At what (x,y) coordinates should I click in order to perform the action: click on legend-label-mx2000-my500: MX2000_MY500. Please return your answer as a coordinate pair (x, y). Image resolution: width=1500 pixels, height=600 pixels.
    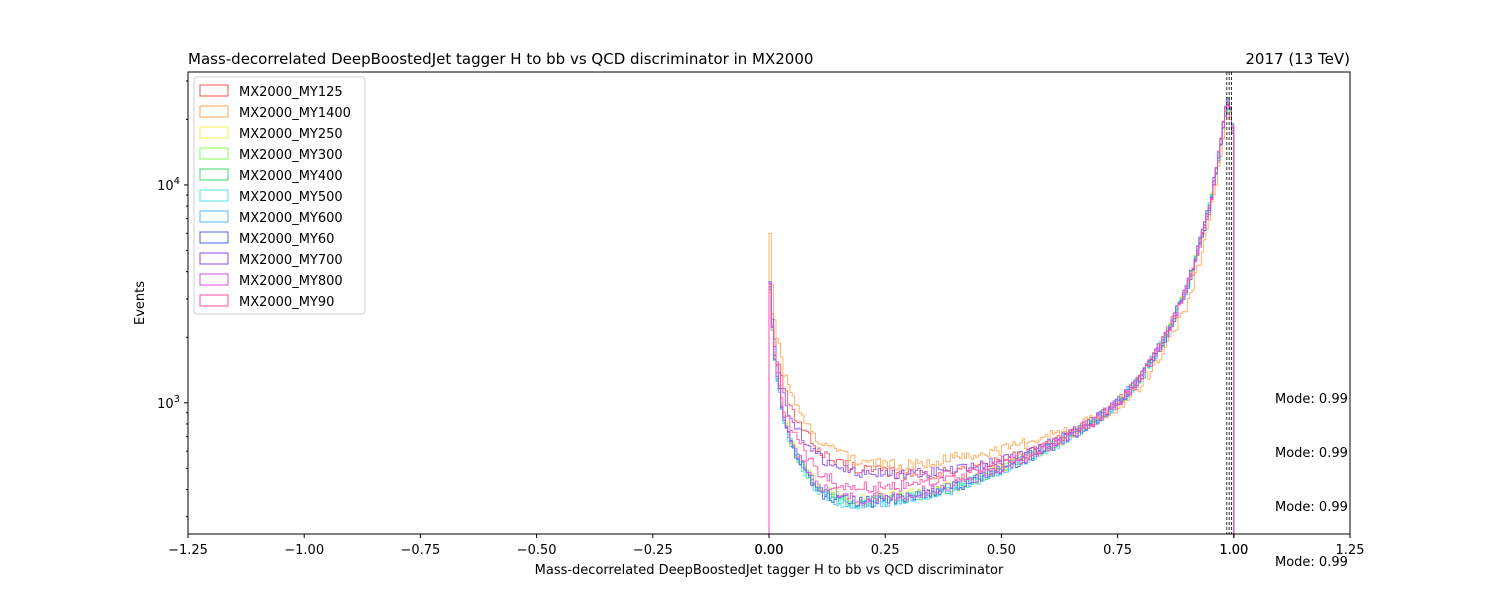
    Looking at the image, I should click on (291, 197).